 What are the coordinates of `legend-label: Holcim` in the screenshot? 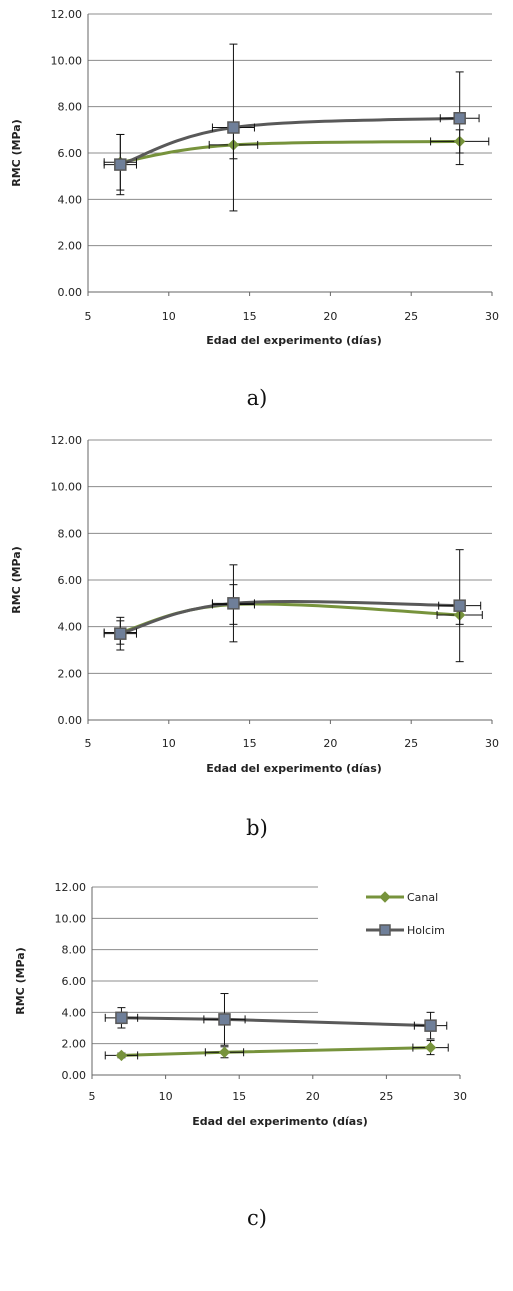 It's located at (426, 930).